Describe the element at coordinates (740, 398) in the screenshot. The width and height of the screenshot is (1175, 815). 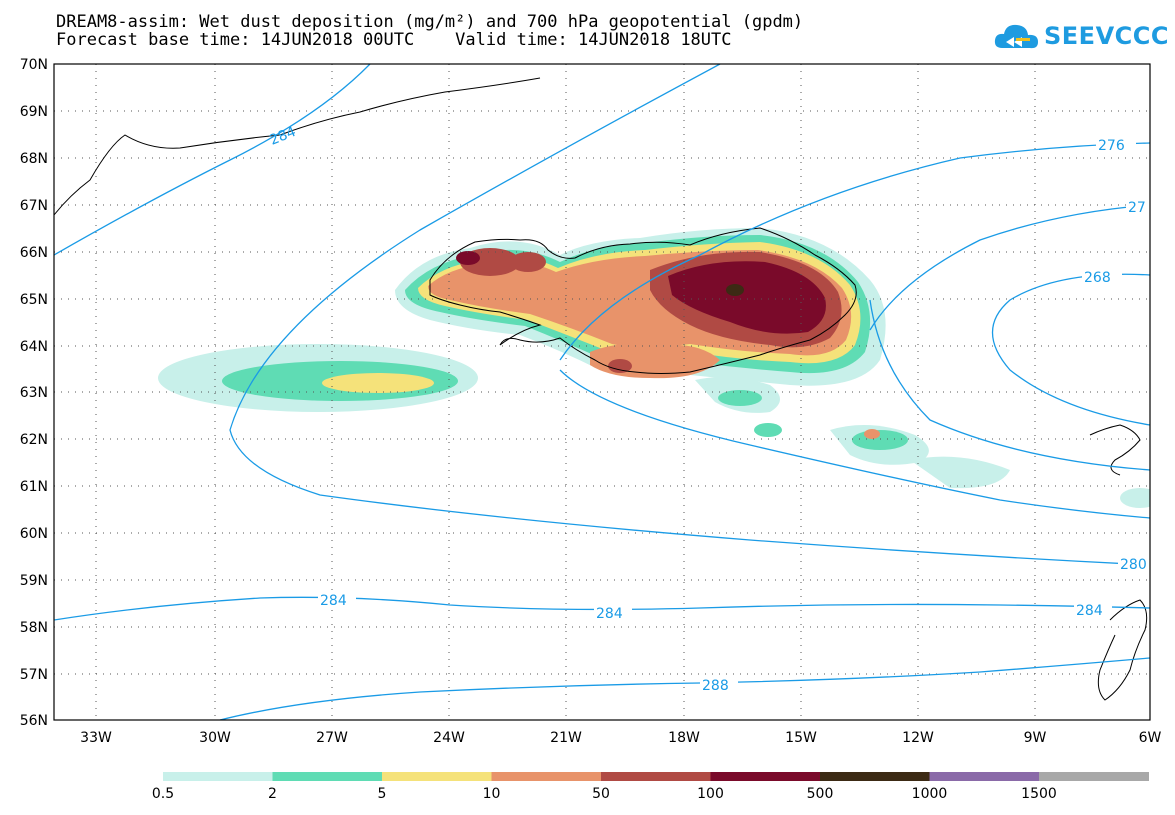
I see `dust-se-patch1-core` at that location.